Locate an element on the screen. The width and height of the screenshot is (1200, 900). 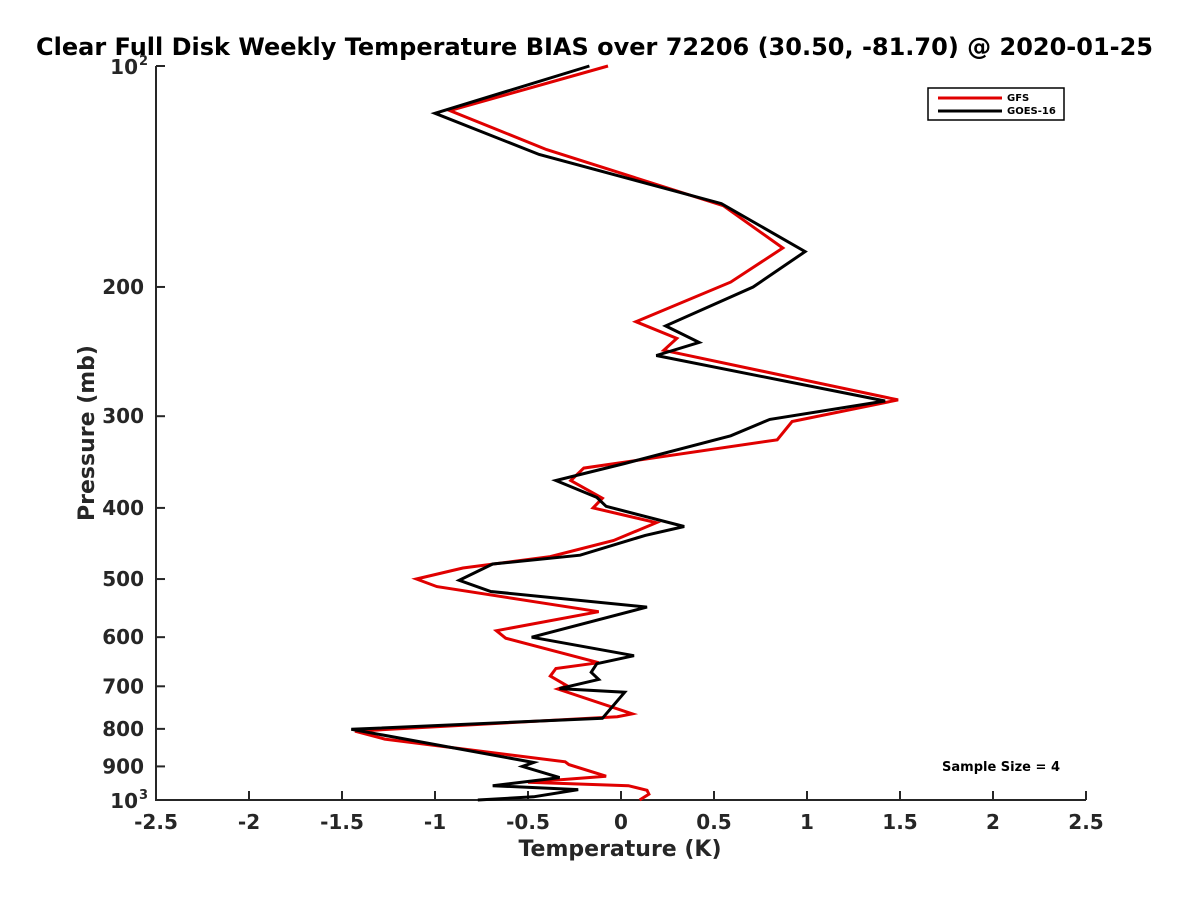
legend: GFS GOES-16 is located at coordinates (996, 104).